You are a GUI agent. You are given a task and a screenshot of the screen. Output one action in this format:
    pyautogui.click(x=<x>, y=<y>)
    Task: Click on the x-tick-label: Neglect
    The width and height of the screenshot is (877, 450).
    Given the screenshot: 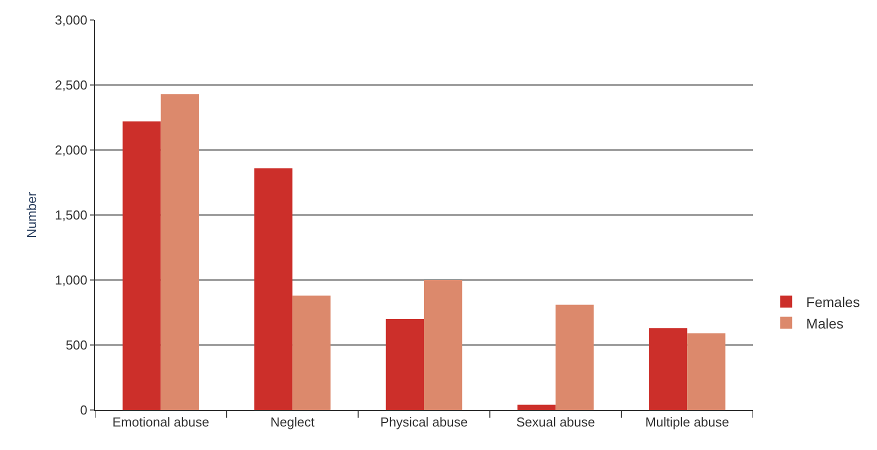 What is the action you would take?
    pyautogui.click(x=292, y=422)
    